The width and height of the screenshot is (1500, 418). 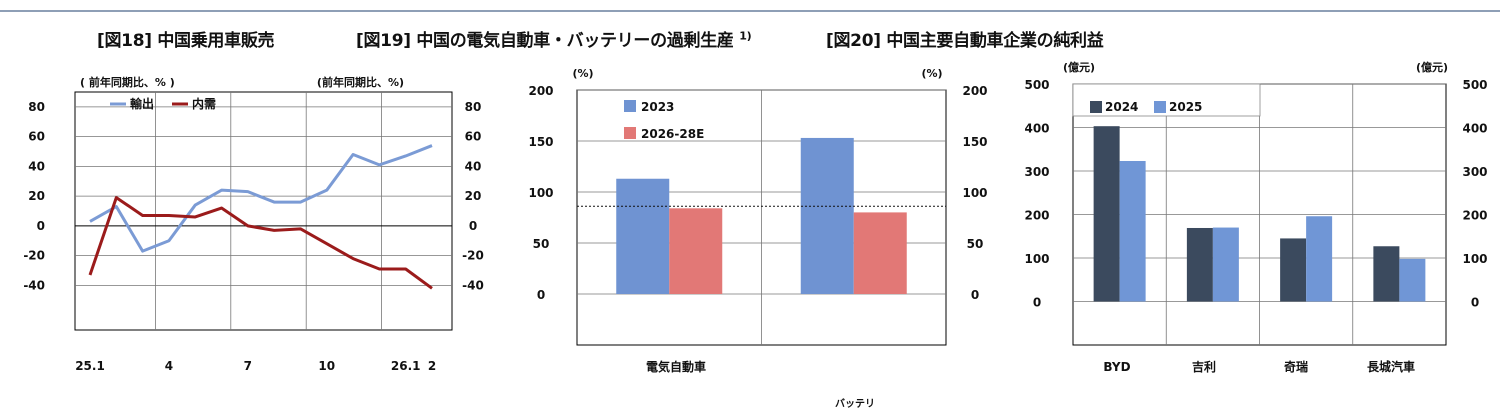 I want to click on y-tick-label-left: 150, so click(x=540, y=142).